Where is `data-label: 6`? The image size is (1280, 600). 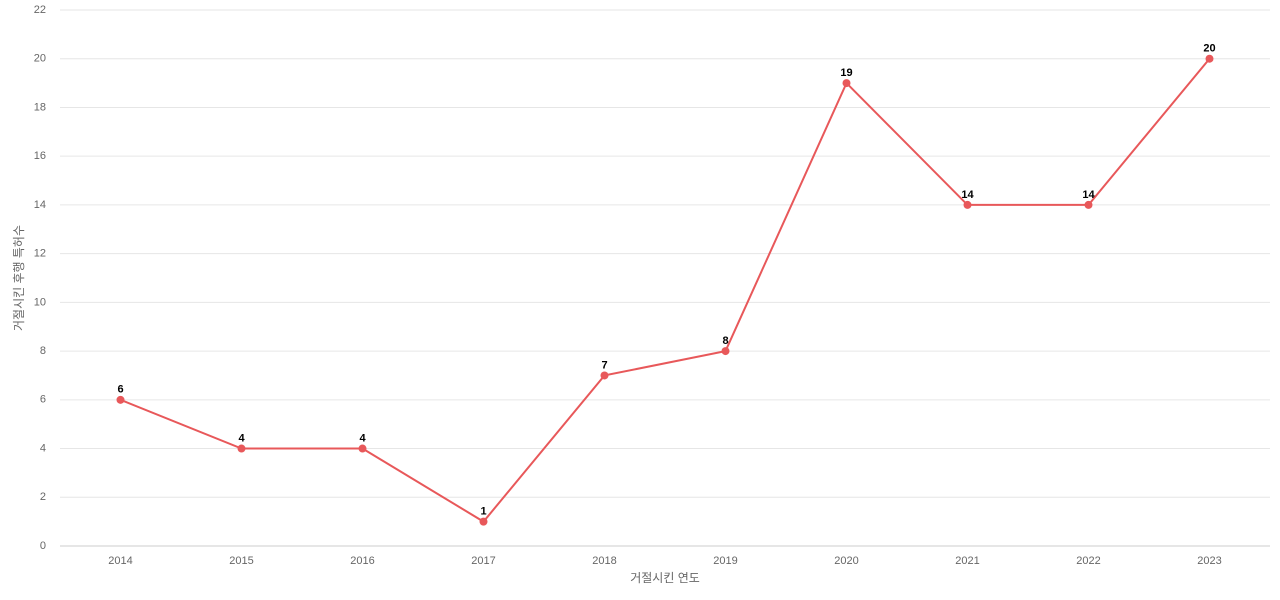
data-label: 6 is located at coordinates (120, 390).